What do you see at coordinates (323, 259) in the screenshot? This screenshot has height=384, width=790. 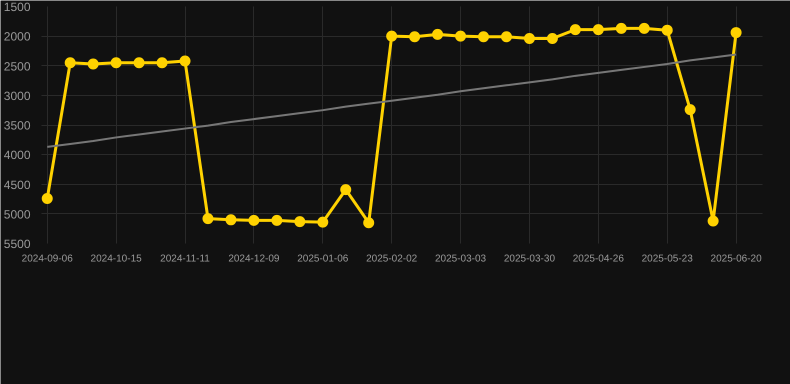 I see `x-tick-label: 2025-01-06` at bounding box center [323, 259].